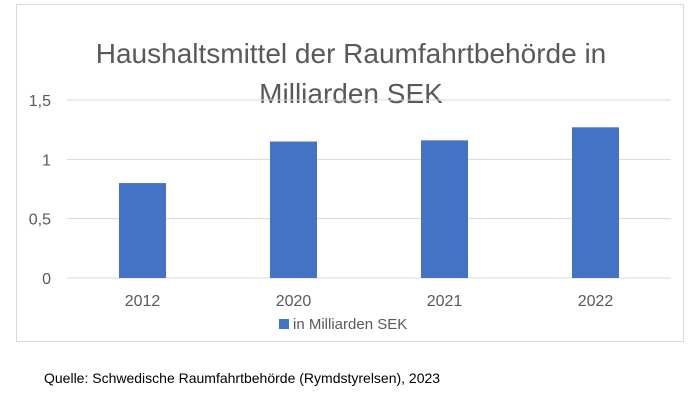 Image resolution: width=700 pixels, height=400 pixels. Describe the element at coordinates (351, 53) in the screenshot. I see `chart-title-line-1: Haushaltsmittel der Raumfahrtbehörde in` at that location.